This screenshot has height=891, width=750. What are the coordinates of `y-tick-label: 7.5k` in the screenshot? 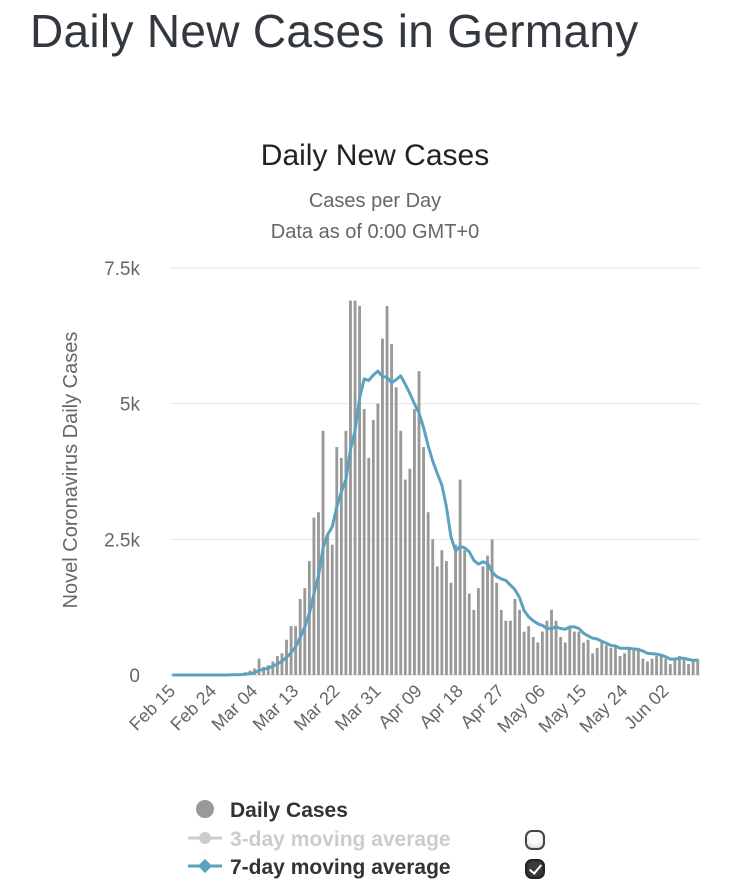 It's located at (122, 269).